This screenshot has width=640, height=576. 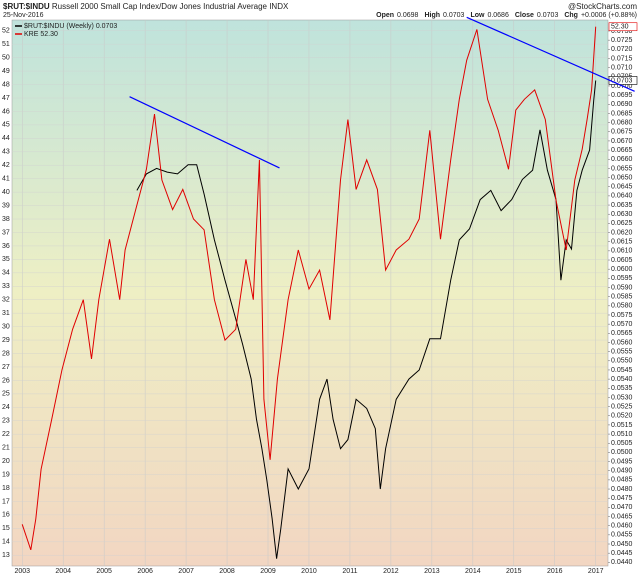 What do you see at coordinates (6, 84) in the screenshot?
I see `y-tick-label: 48` at bounding box center [6, 84].